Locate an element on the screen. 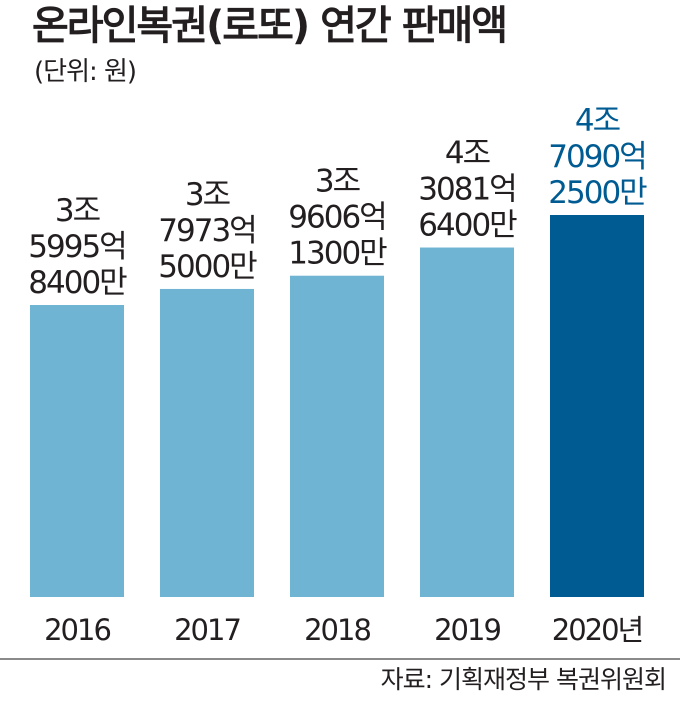  bar-2020년 is located at coordinates (597, 406).